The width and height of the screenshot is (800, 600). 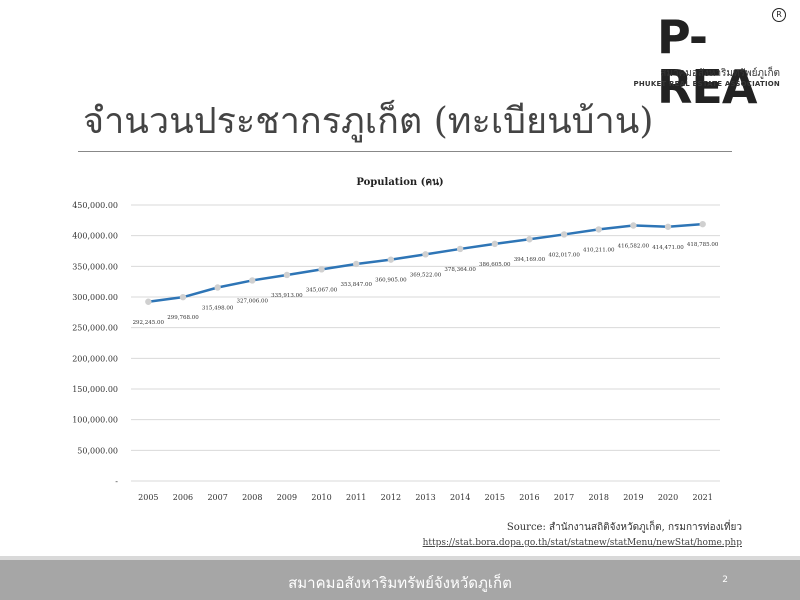 I want to click on y-tick-label: -, so click(x=116, y=481).